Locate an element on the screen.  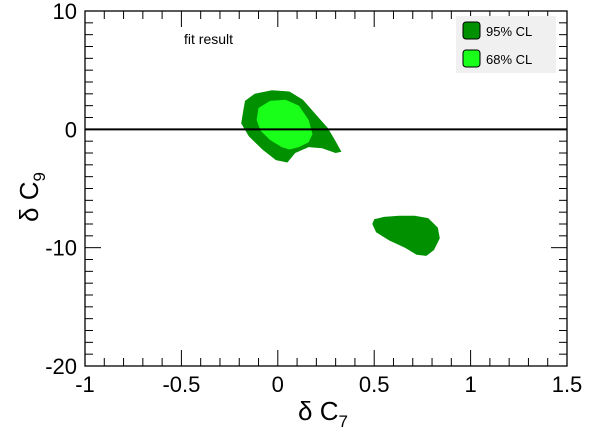
x-tick-label: -0.5 is located at coordinates (181, 384).